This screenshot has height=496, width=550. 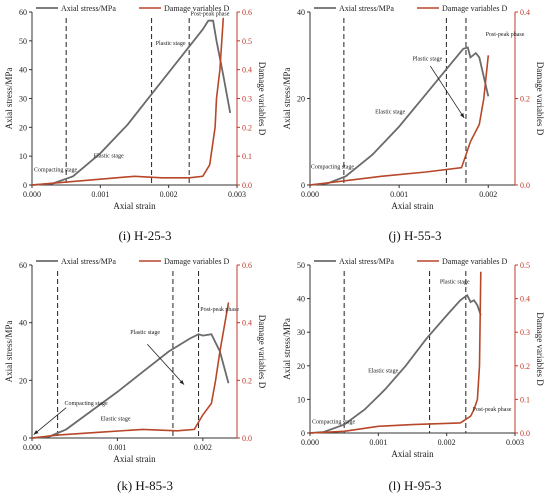 I want to click on y-tick-label: 60, so click(x=23, y=12).